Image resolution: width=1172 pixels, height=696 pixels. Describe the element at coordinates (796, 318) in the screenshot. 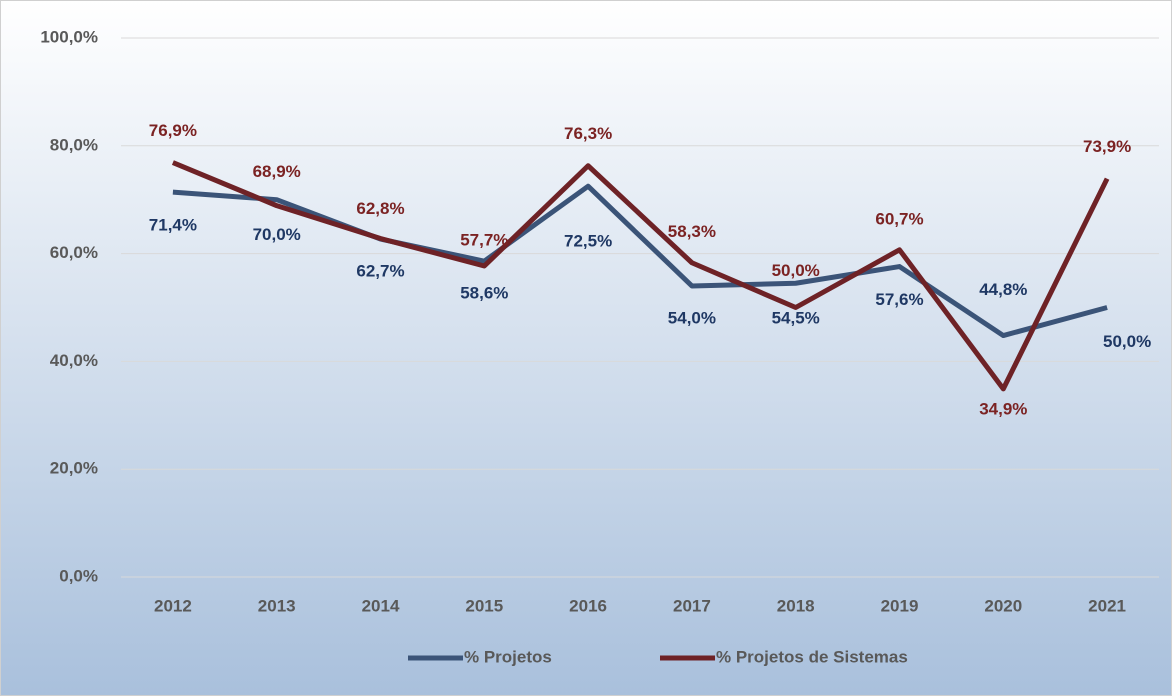

I see `data-label: 54,5%` at that location.